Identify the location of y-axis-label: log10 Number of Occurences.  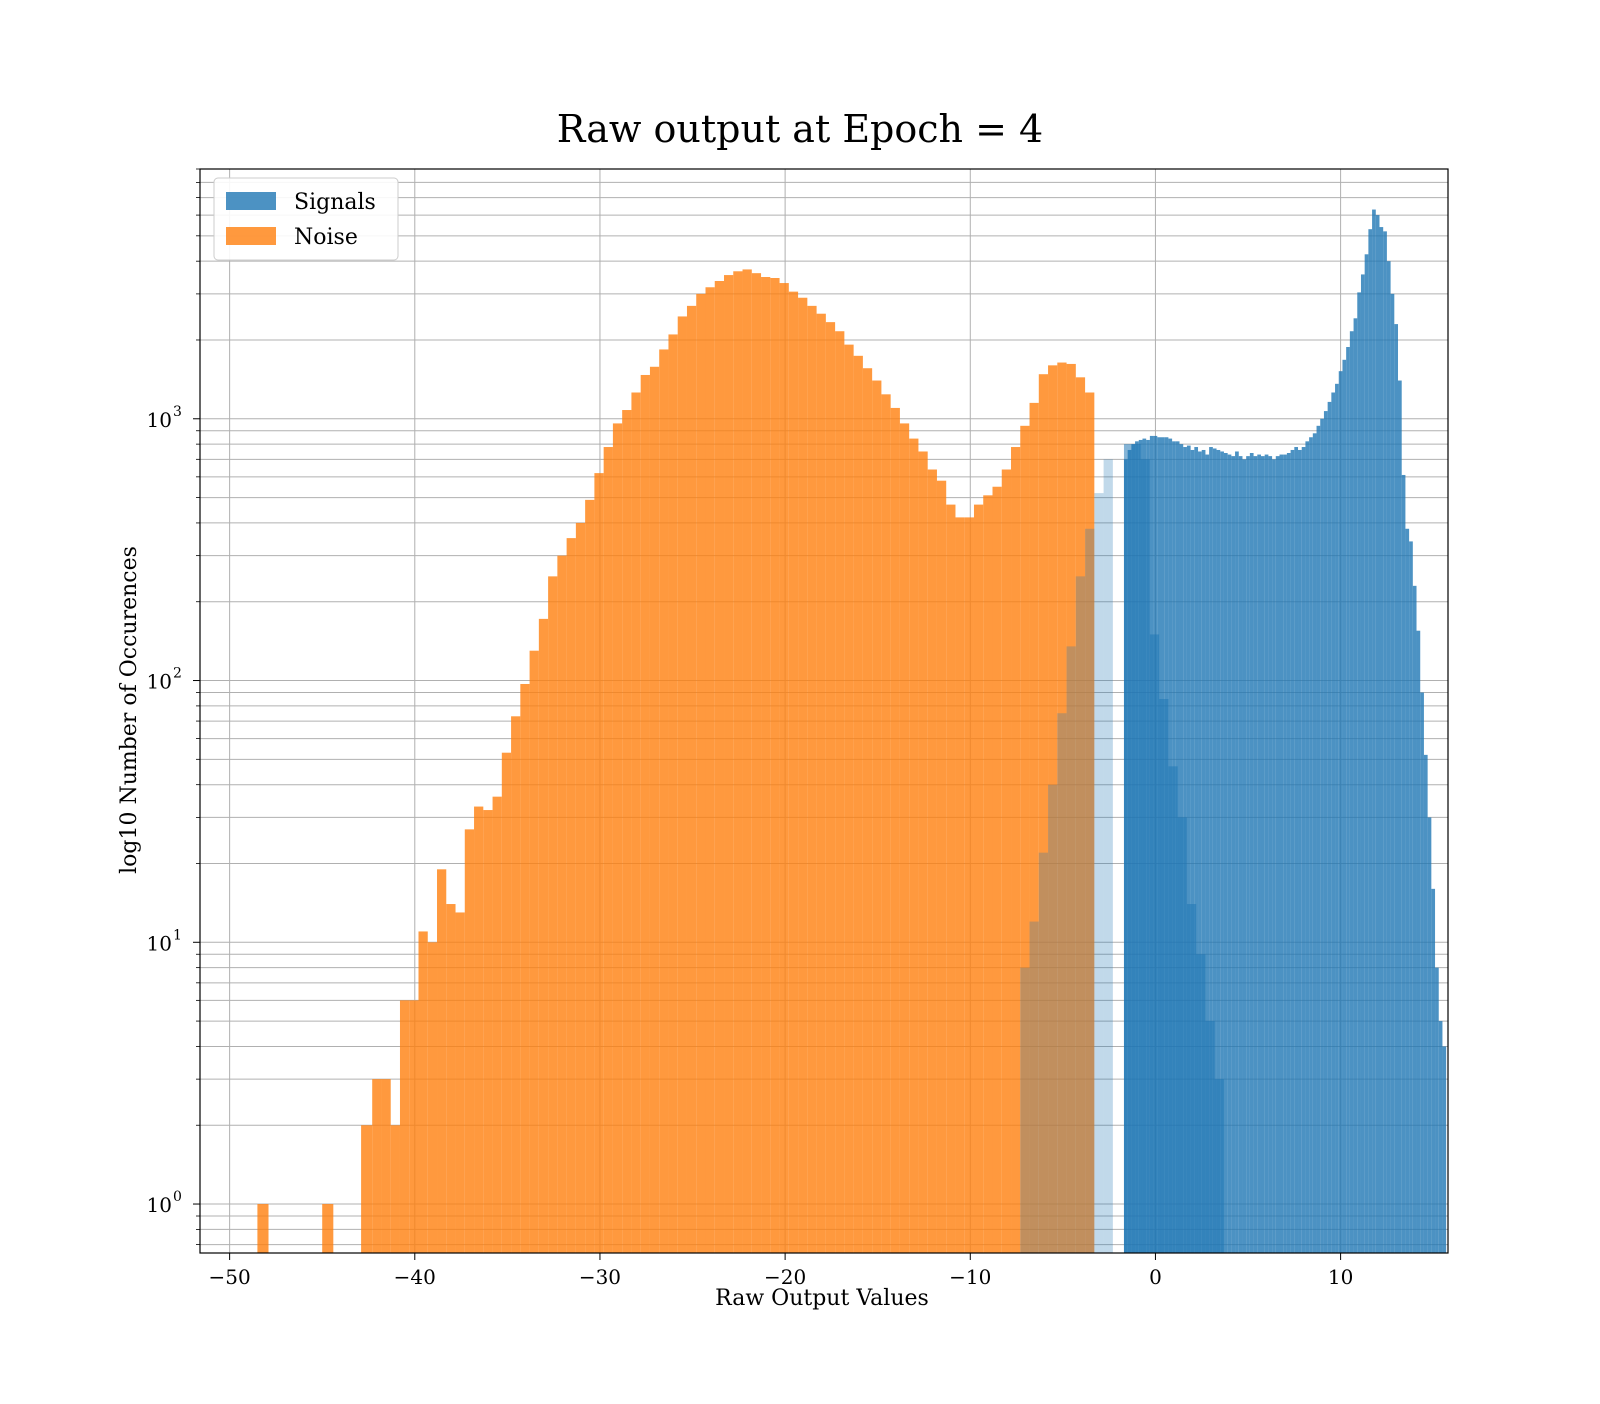
(129, 710).